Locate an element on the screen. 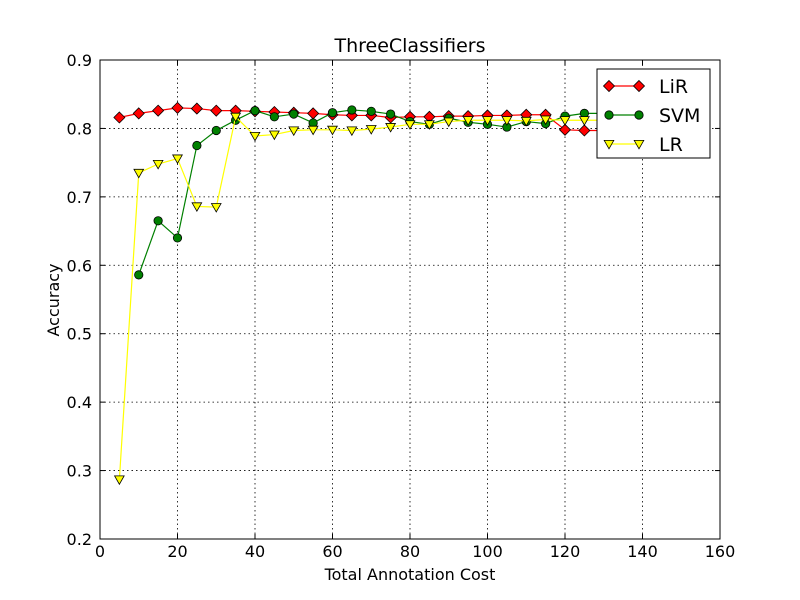 This screenshot has height=600, width=800. legend: LiR SVM LR is located at coordinates (653, 113).